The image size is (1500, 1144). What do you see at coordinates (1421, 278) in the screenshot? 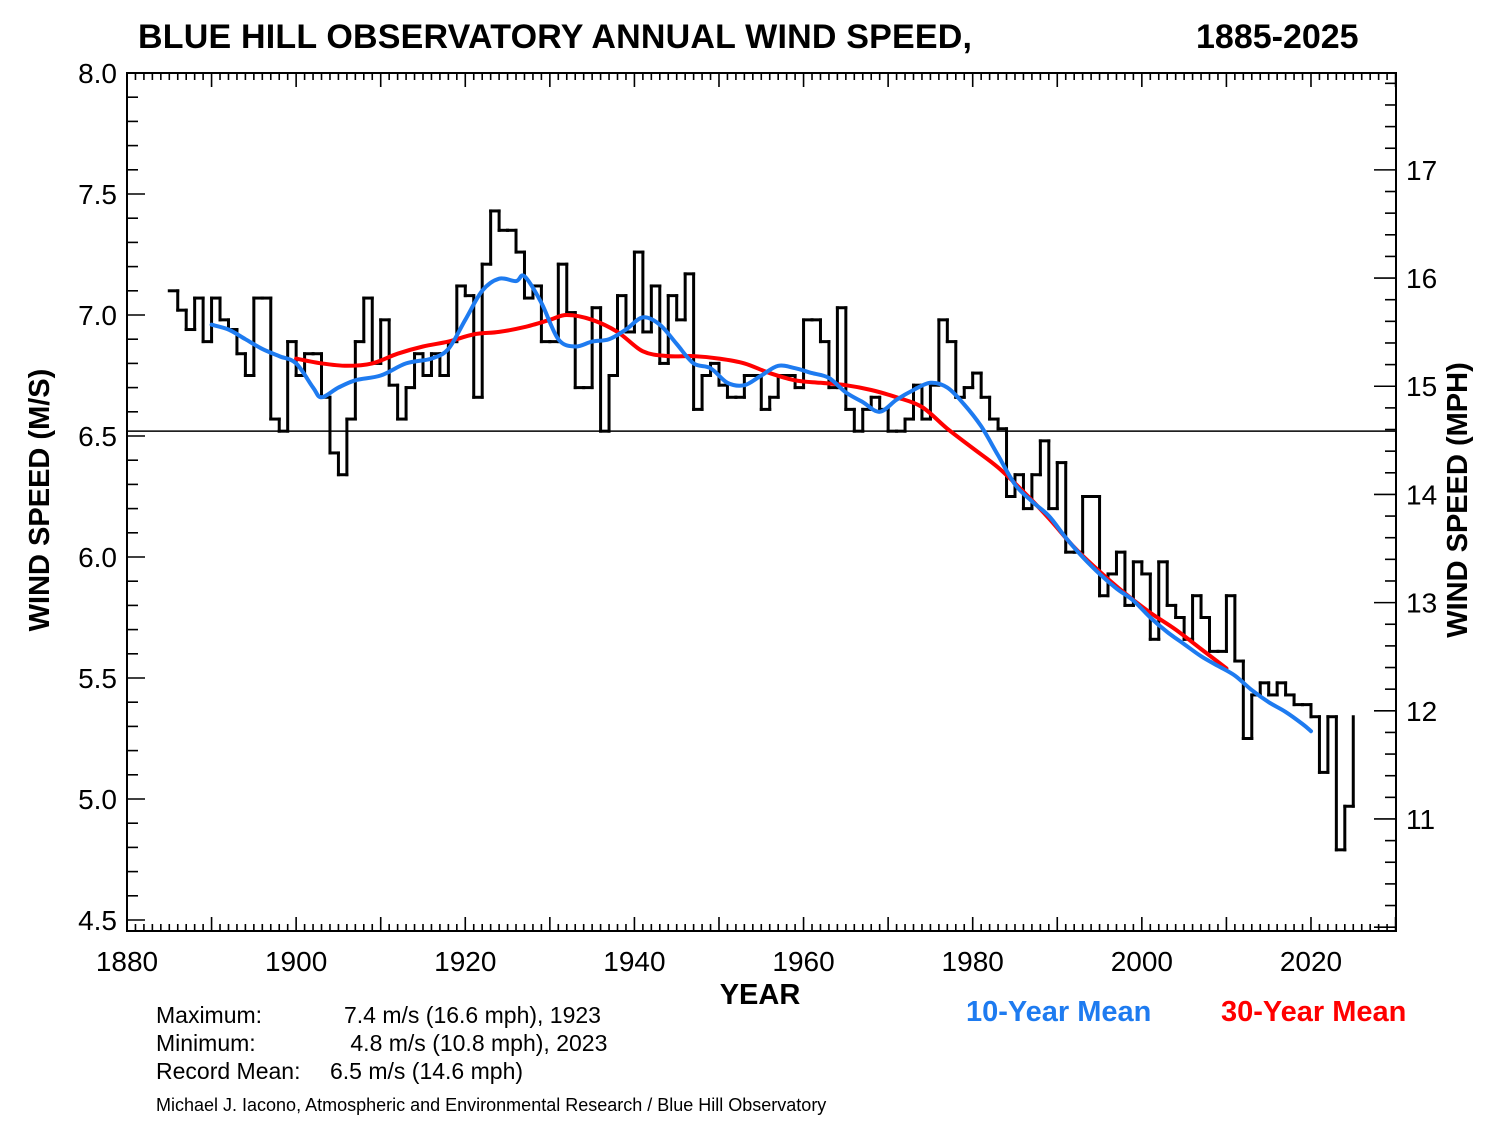
I see `y-tick-label-right: 16` at bounding box center [1421, 278].